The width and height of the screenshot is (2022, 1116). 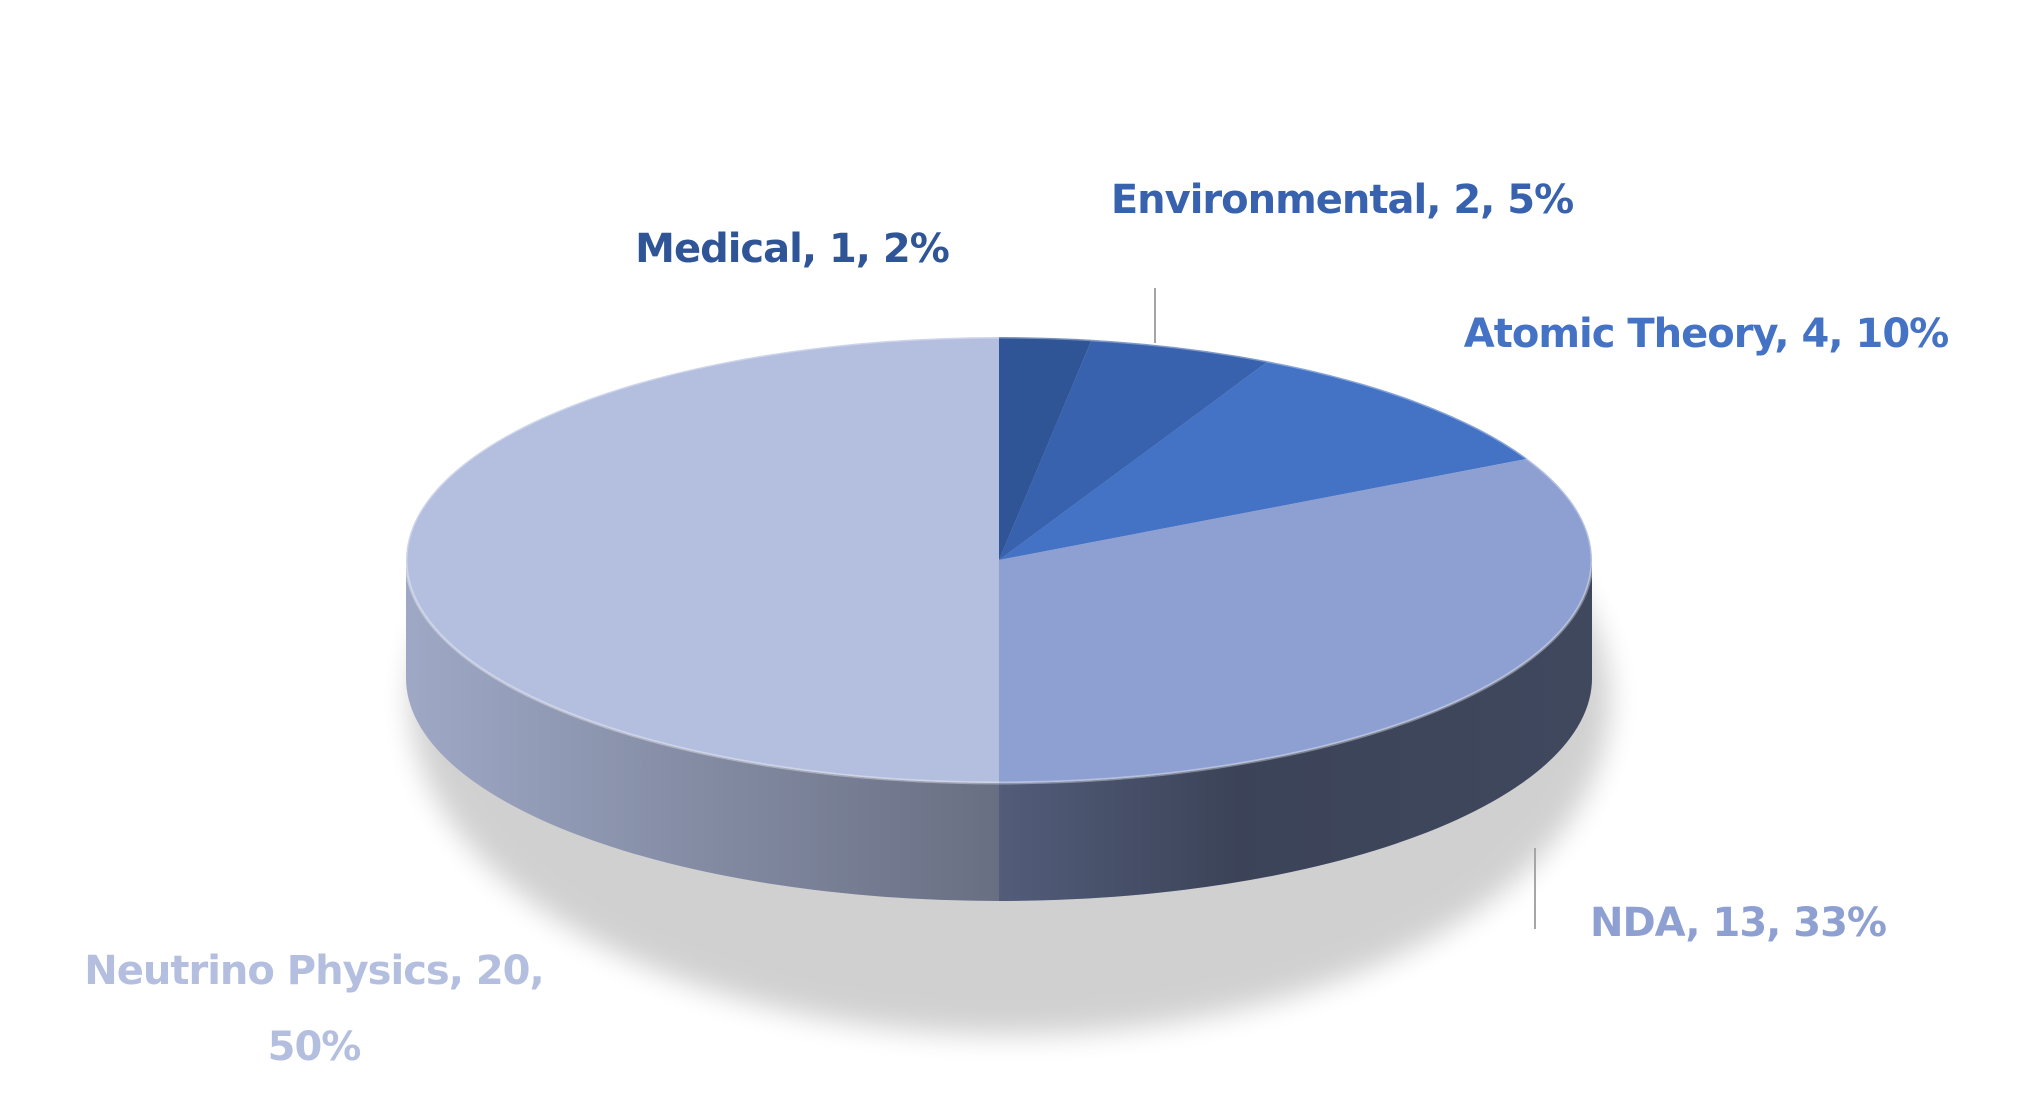 I want to click on data-label: Environmental, 2, 5%, so click(x=1342, y=200).